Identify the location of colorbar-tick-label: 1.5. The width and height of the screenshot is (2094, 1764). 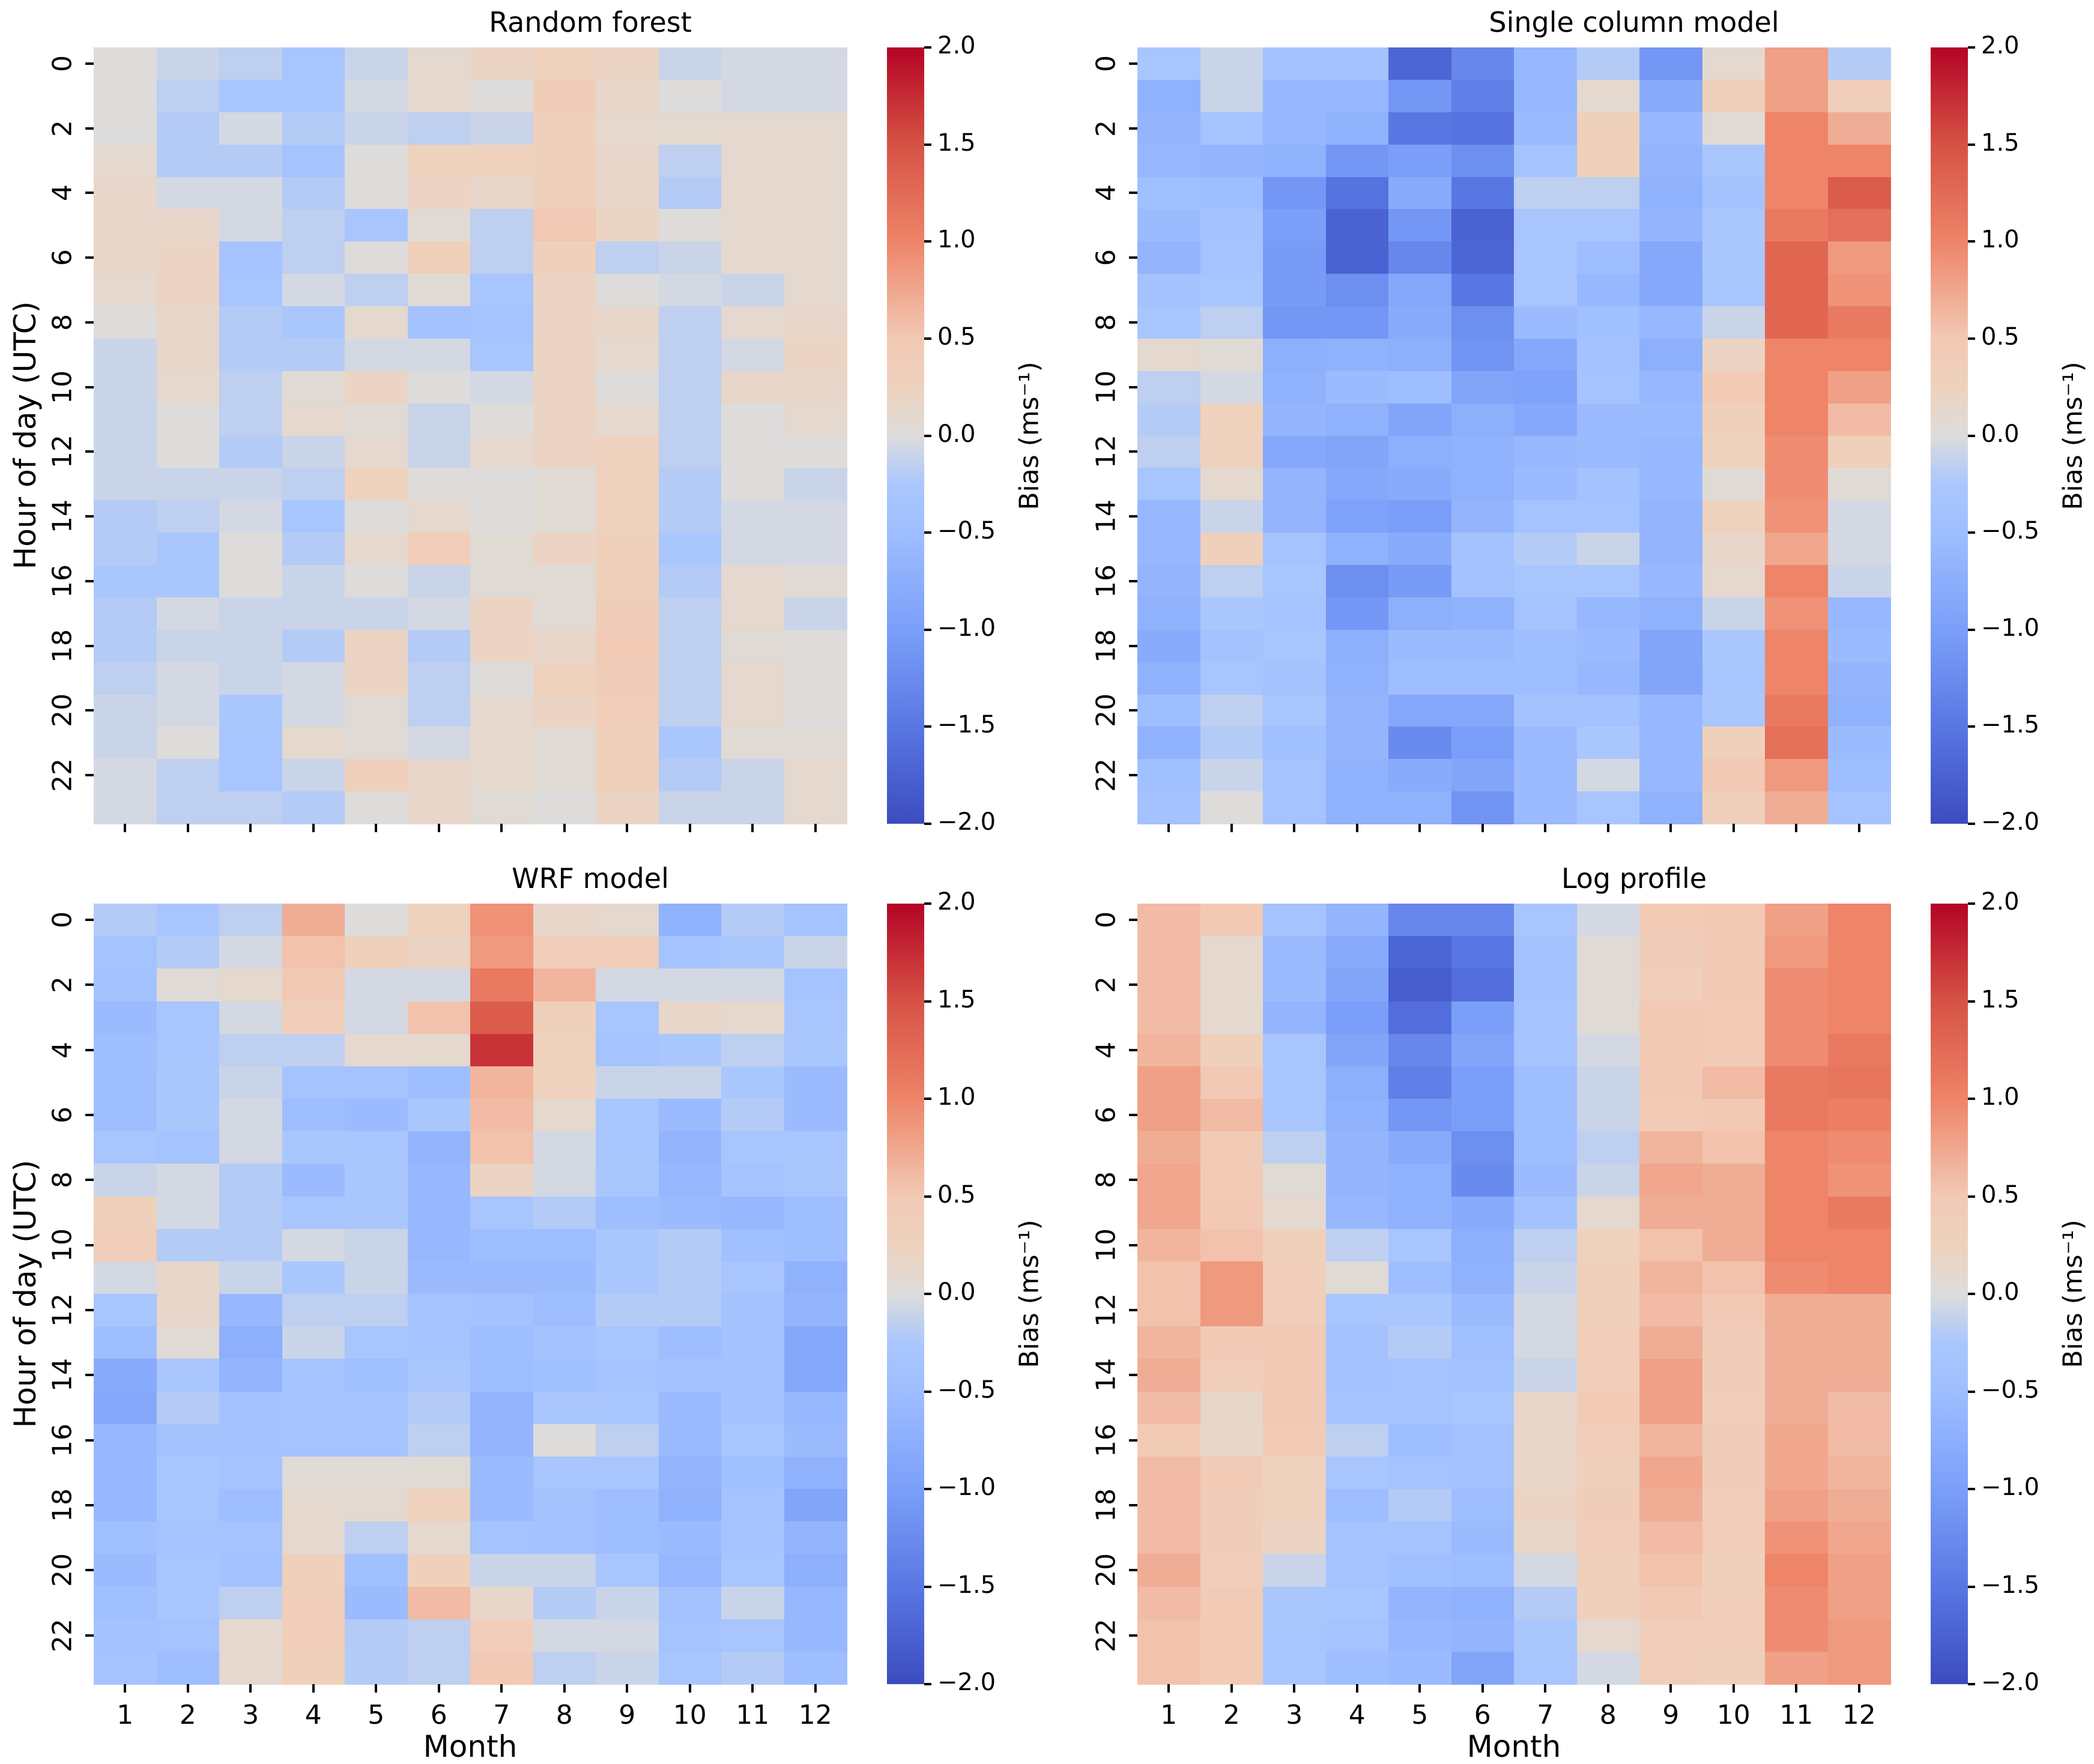
(956, 142).